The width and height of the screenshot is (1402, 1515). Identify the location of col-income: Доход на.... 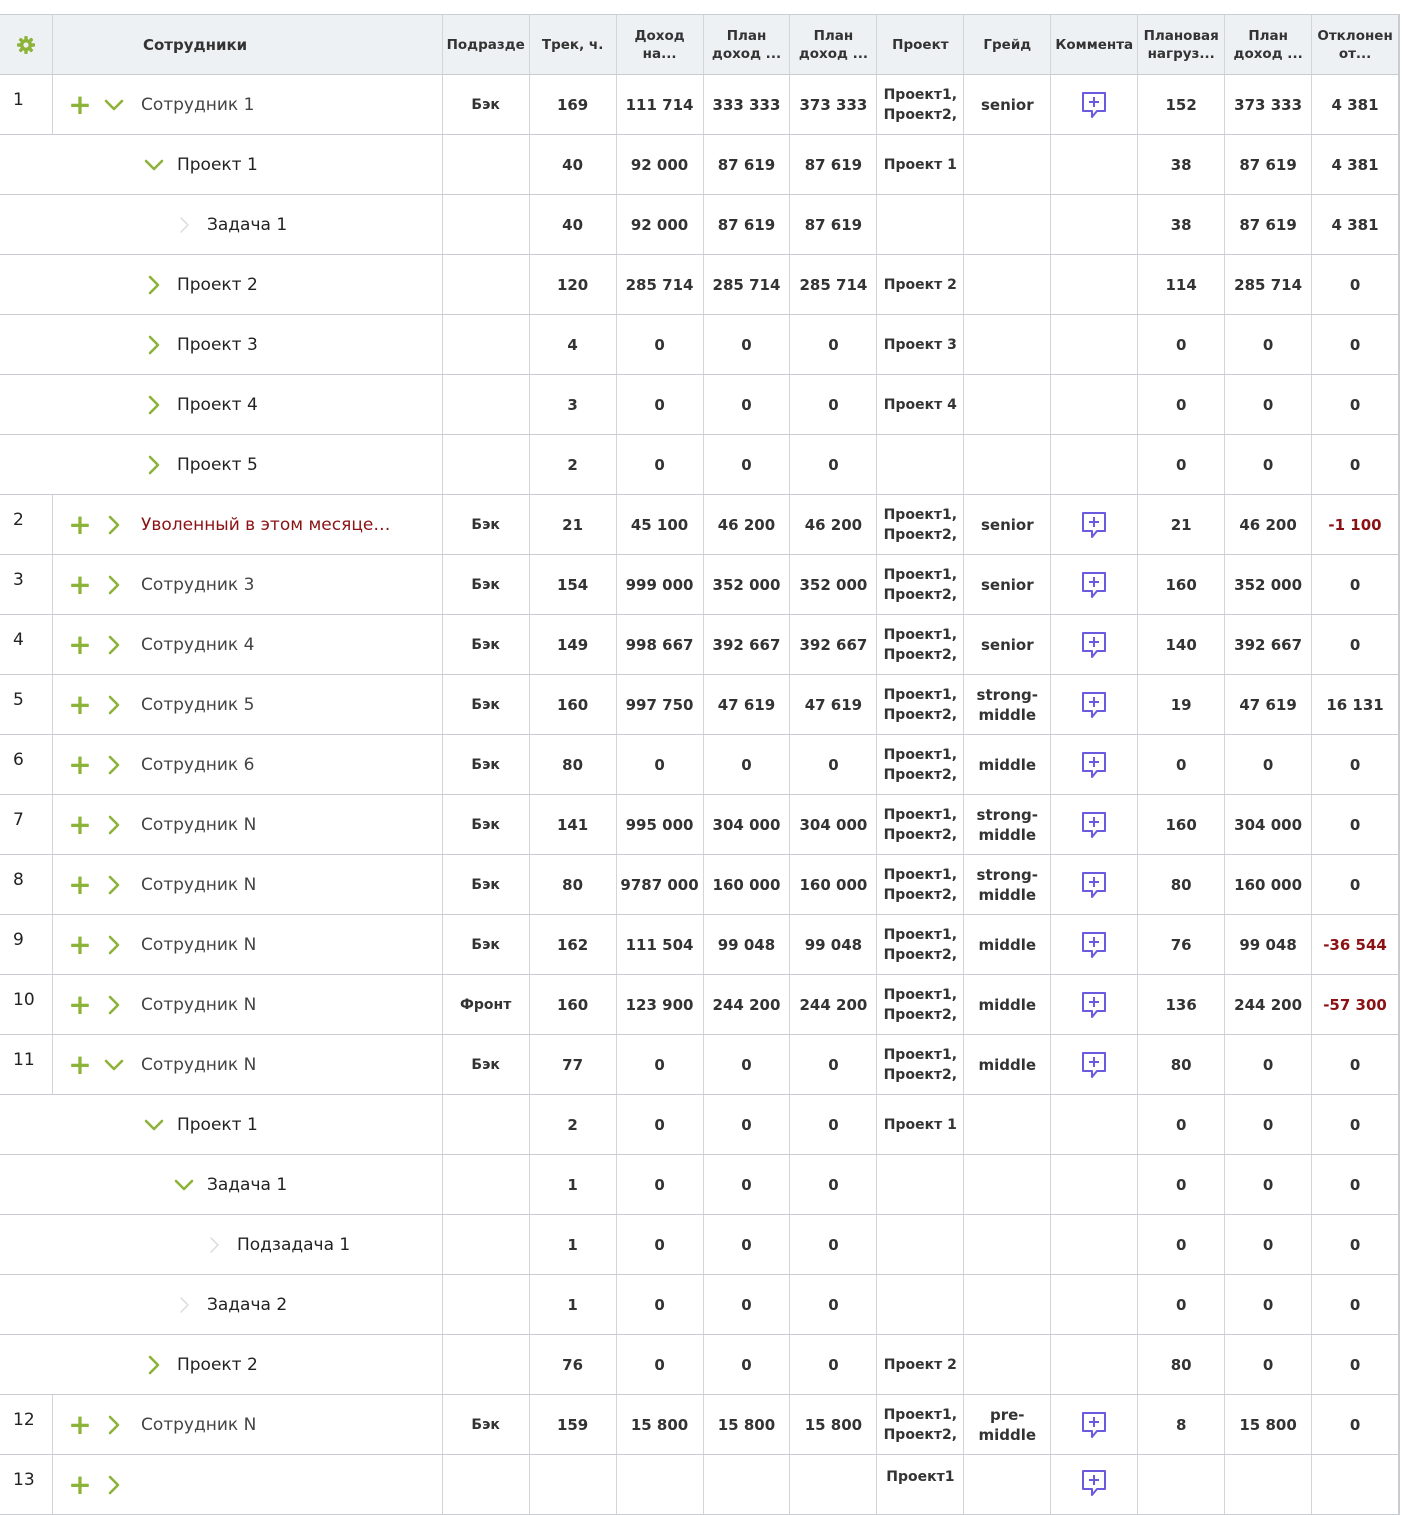
(660, 44).